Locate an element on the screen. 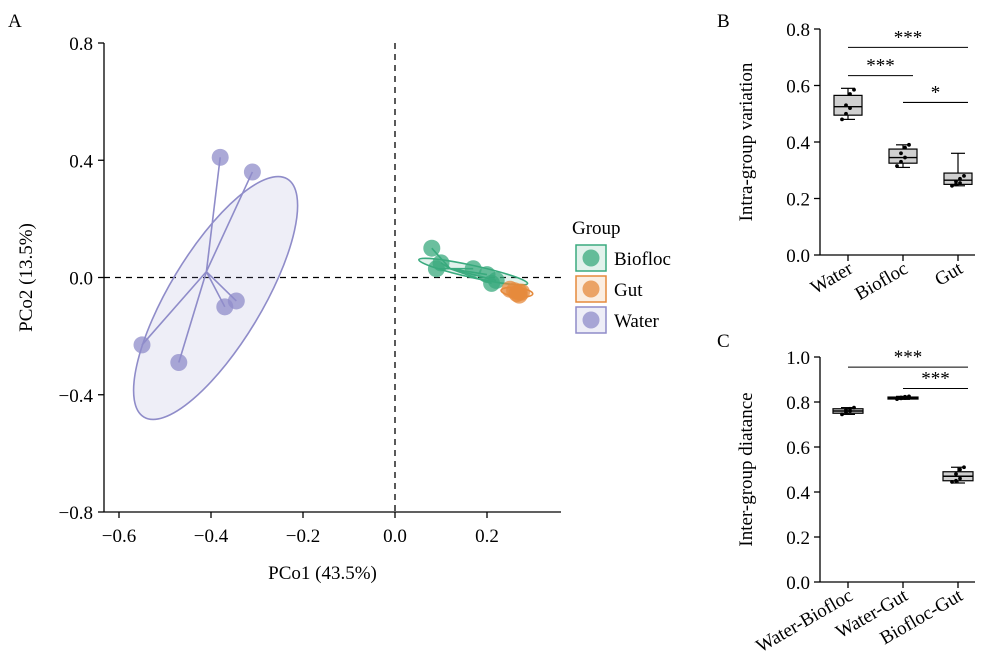 Image resolution: width=981 pixels, height=663 pixels. pcoa-y-tick-label: 0.0 is located at coordinates (81, 279).